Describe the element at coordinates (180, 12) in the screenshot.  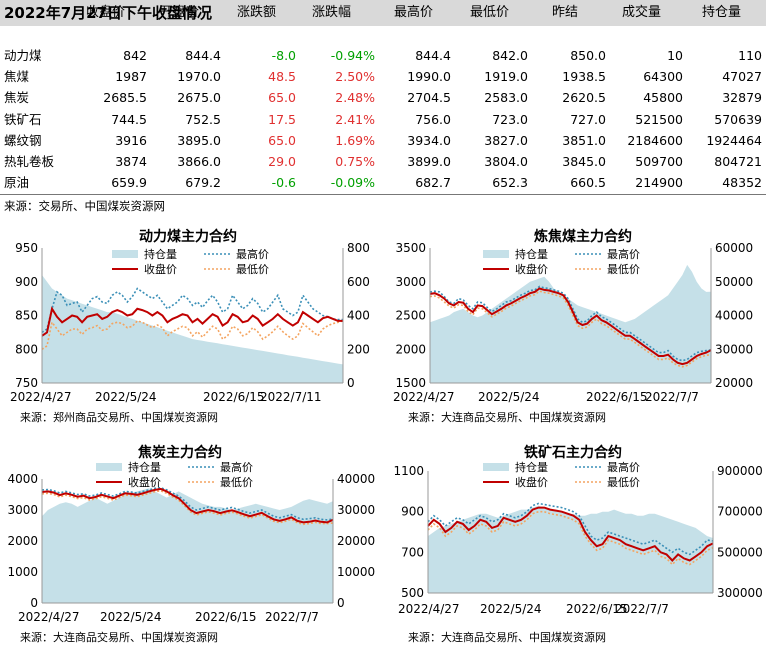
I see `table-header-cell: 开盘价` at that location.